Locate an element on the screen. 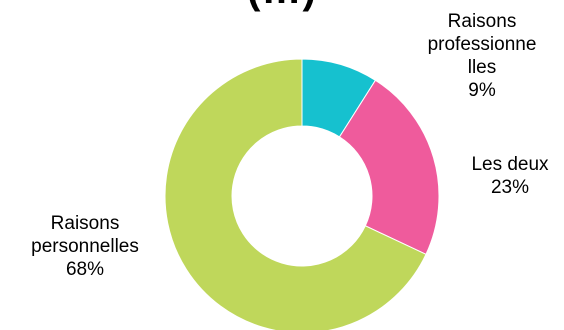  slice-value-personal: 68% is located at coordinates (85, 269).